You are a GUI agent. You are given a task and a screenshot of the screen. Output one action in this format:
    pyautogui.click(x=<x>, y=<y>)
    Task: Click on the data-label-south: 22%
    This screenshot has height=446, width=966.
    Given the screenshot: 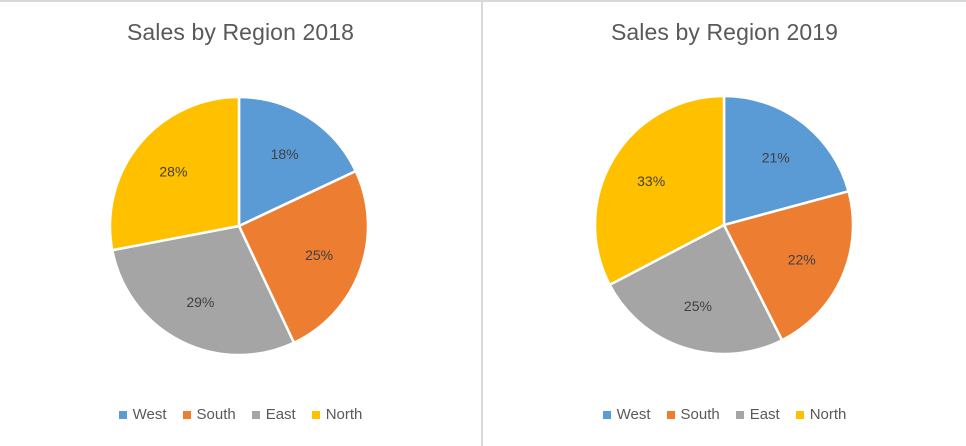 What is the action you would take?
    pyautogui.click(x=802, y=260)
    